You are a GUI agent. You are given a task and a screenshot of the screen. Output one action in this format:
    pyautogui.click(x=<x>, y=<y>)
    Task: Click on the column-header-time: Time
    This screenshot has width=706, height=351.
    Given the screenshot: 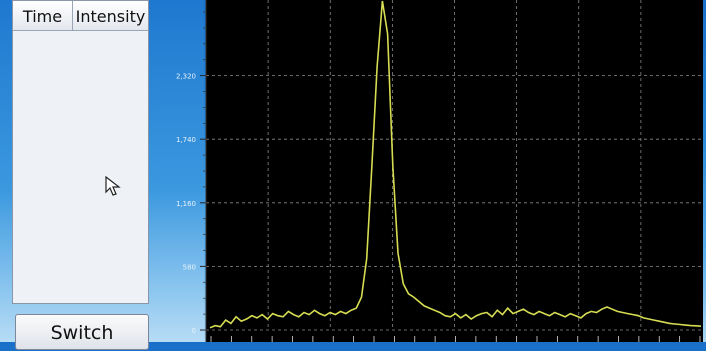 What is the action you would take?
    pyautogui.click(x=43, y=16)
    